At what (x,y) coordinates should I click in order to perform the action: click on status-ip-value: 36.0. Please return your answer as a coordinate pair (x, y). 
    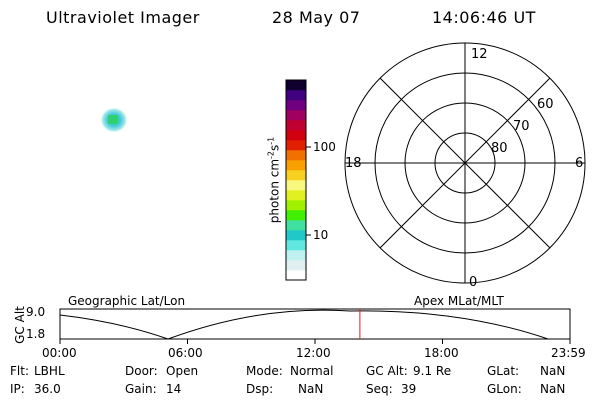
    Looking at the image, I should click on (47, 389).